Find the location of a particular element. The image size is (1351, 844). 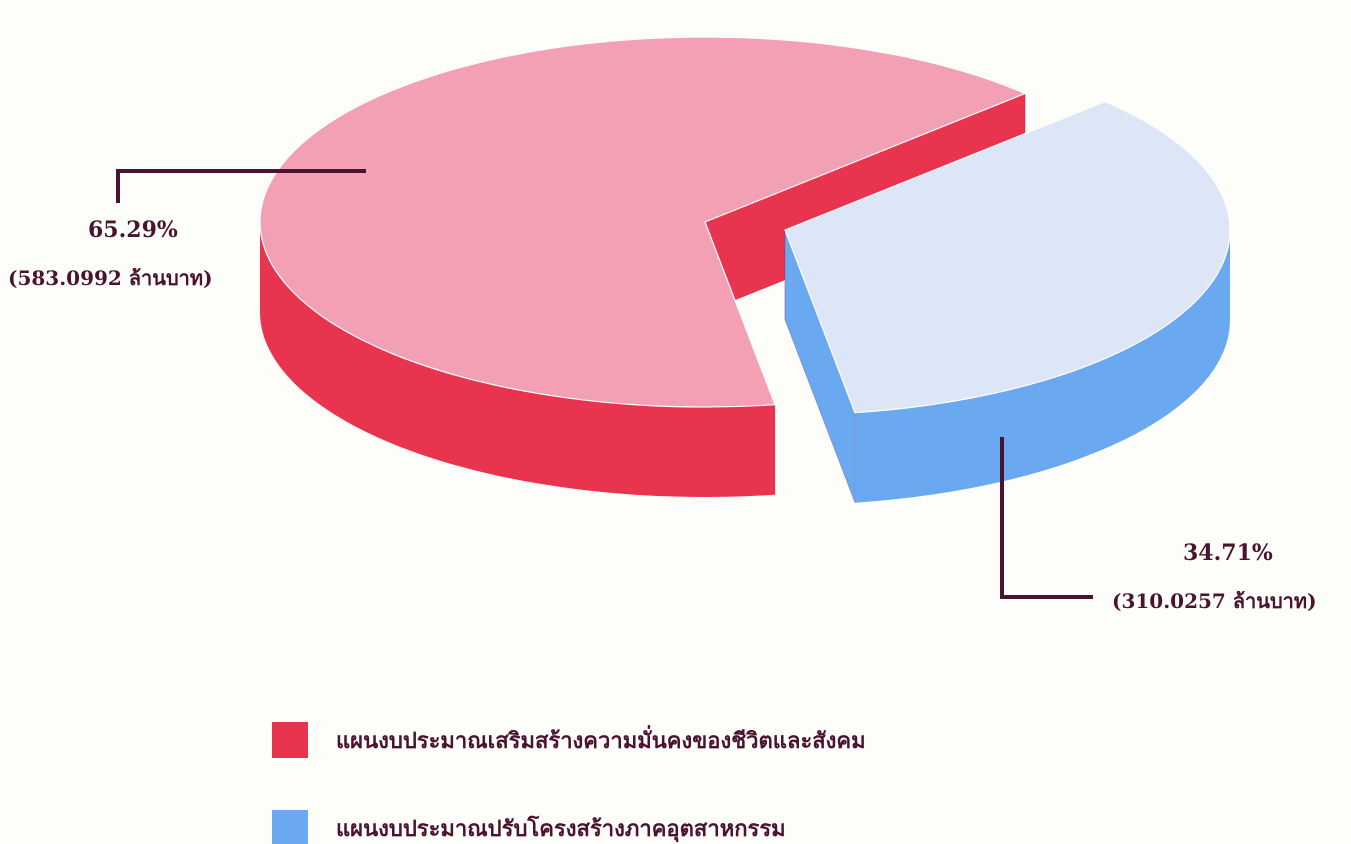

slice-2-value-label: (310.0257 ล้านบาท) is located at coordinates (1214, 601).